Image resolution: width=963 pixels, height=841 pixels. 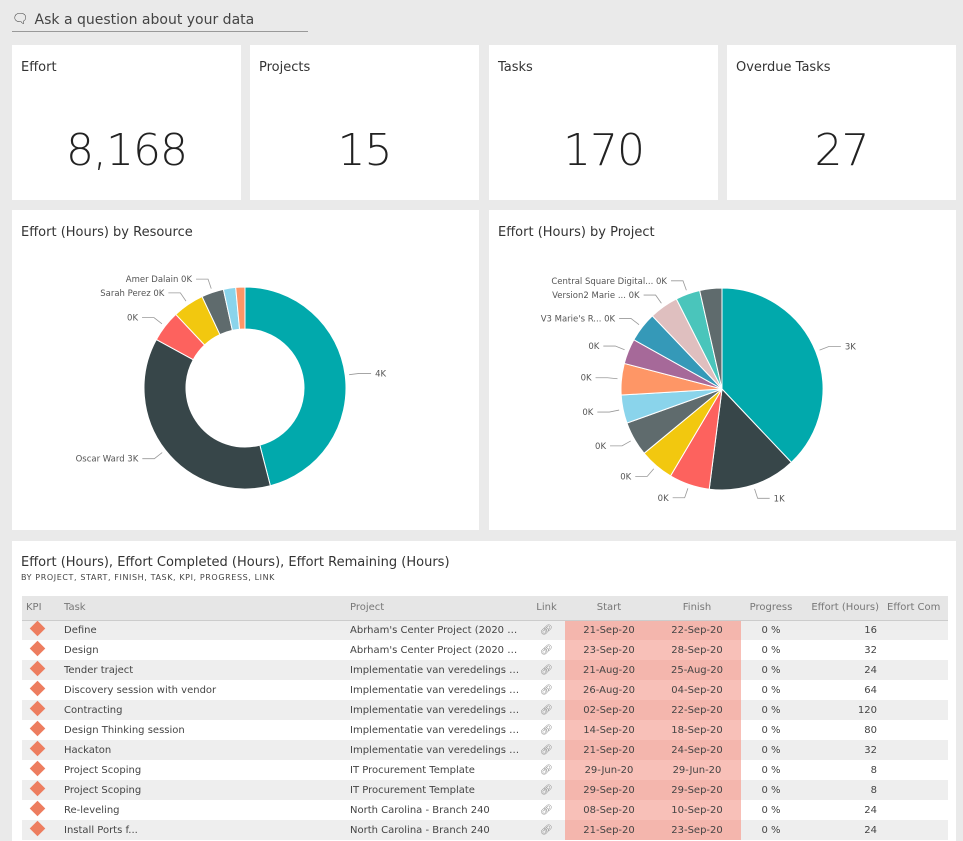 I want to click on chart-title: Effort (Hours) by Resource, so click(x=107, y=232).